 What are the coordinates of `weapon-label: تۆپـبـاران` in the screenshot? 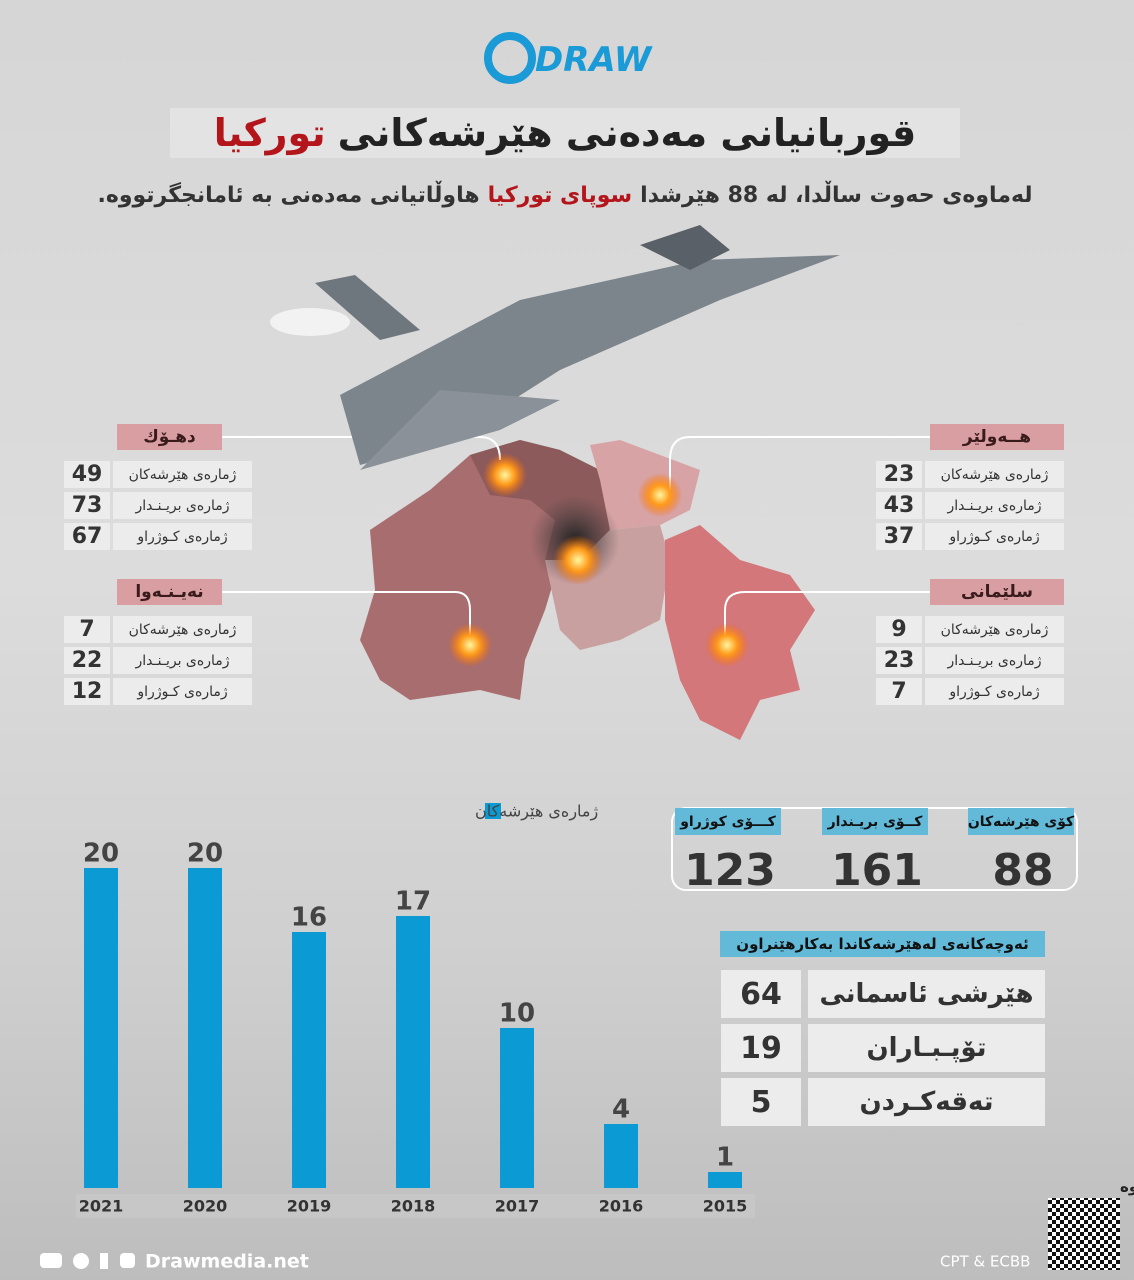 It's located at (926, 1048).